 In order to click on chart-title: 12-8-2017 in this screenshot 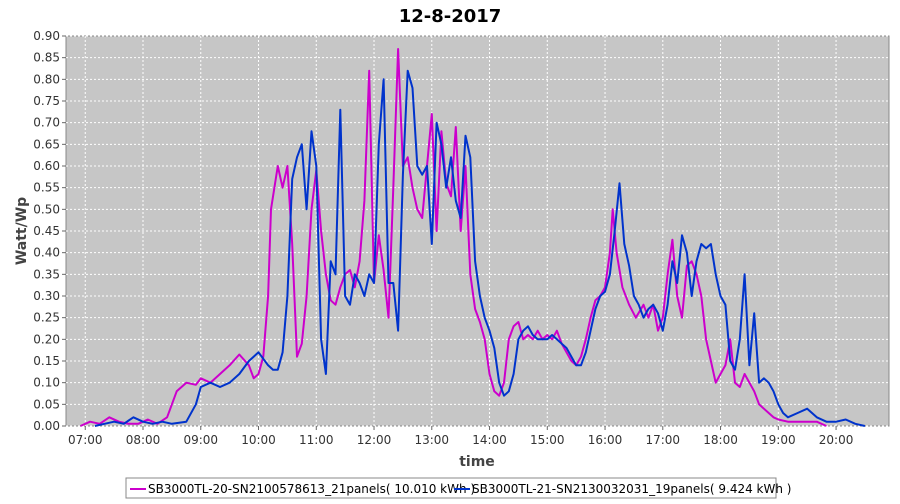, I will do `click(450, 16)`.